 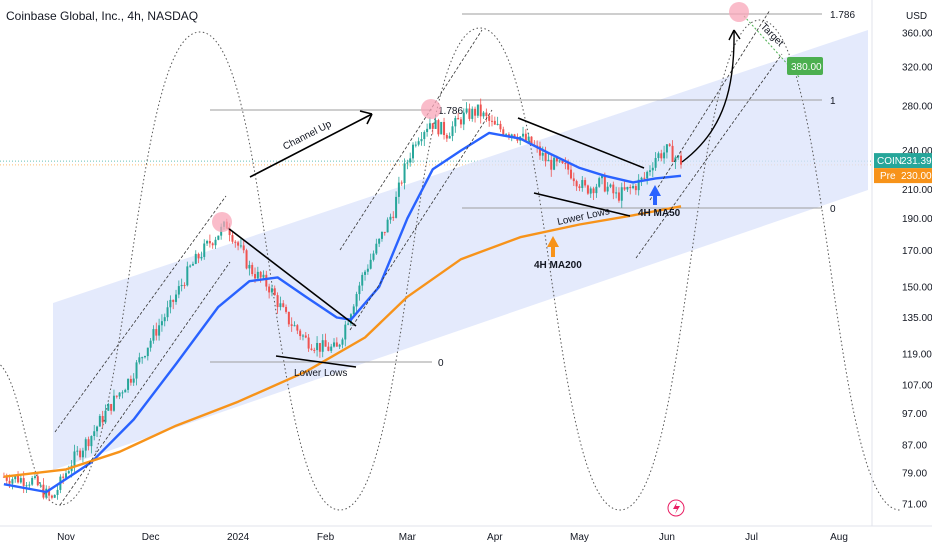 I want to click on pre-price-badge, so click(x=903, y=176).